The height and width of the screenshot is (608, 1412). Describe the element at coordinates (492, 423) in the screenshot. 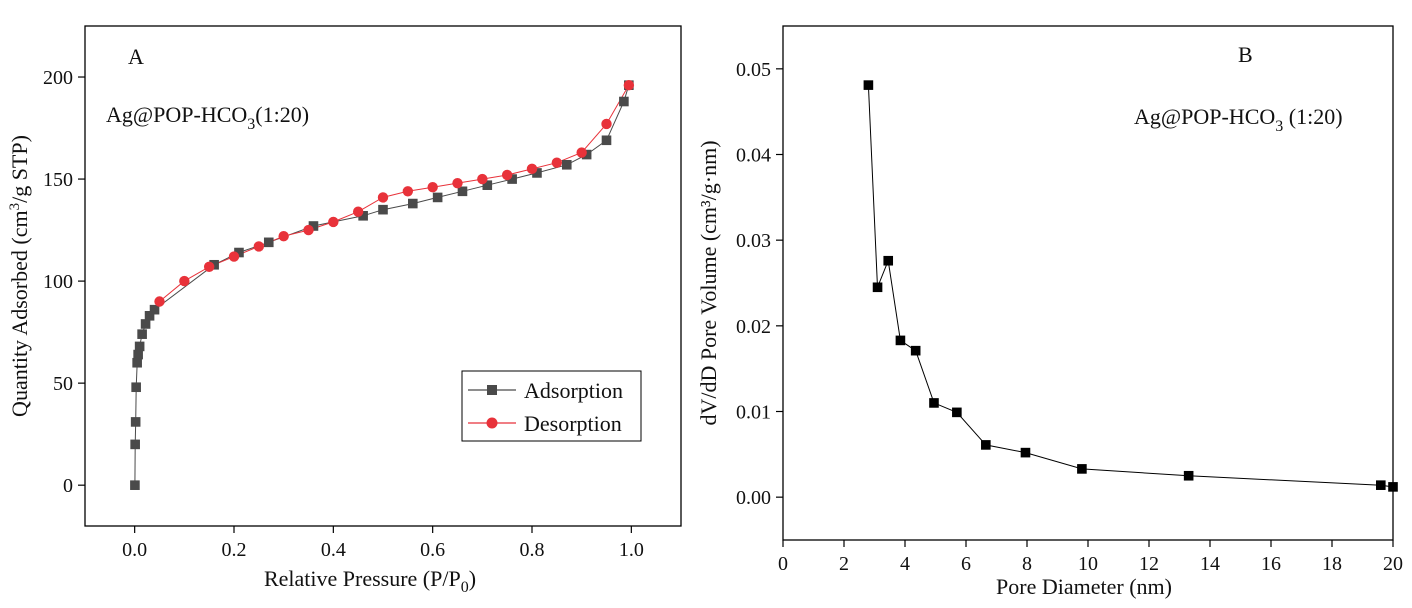

I see `legend-desorption-marker` at that location.